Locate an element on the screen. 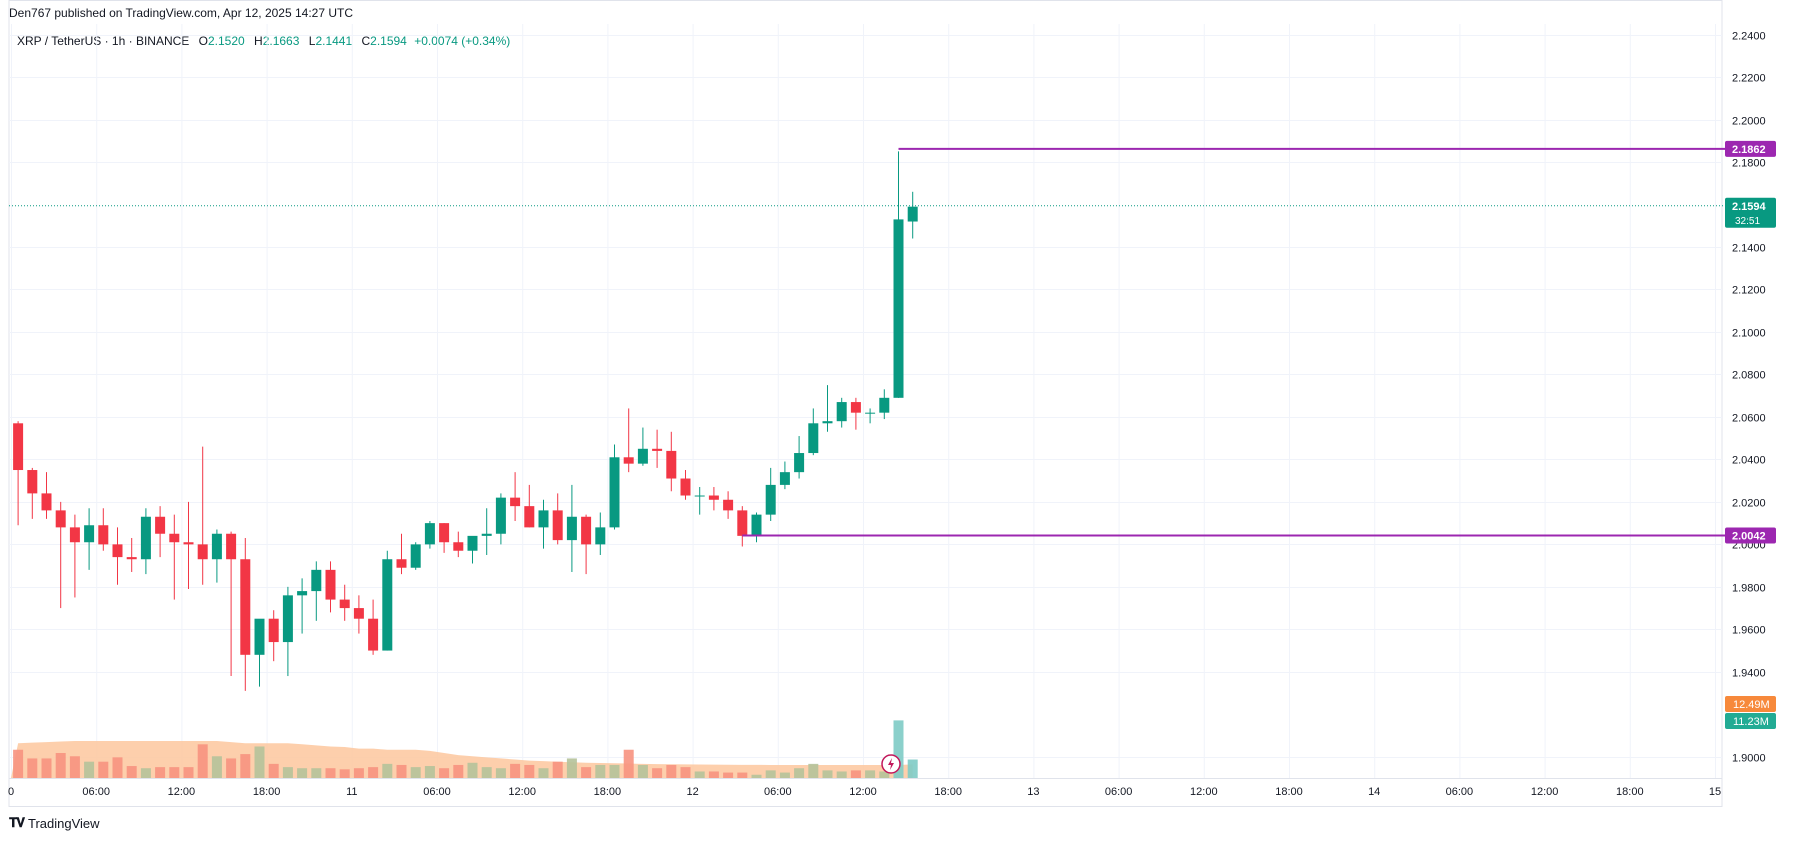  last-price-label: 2.1594 is located at coordinates (1749, 207).